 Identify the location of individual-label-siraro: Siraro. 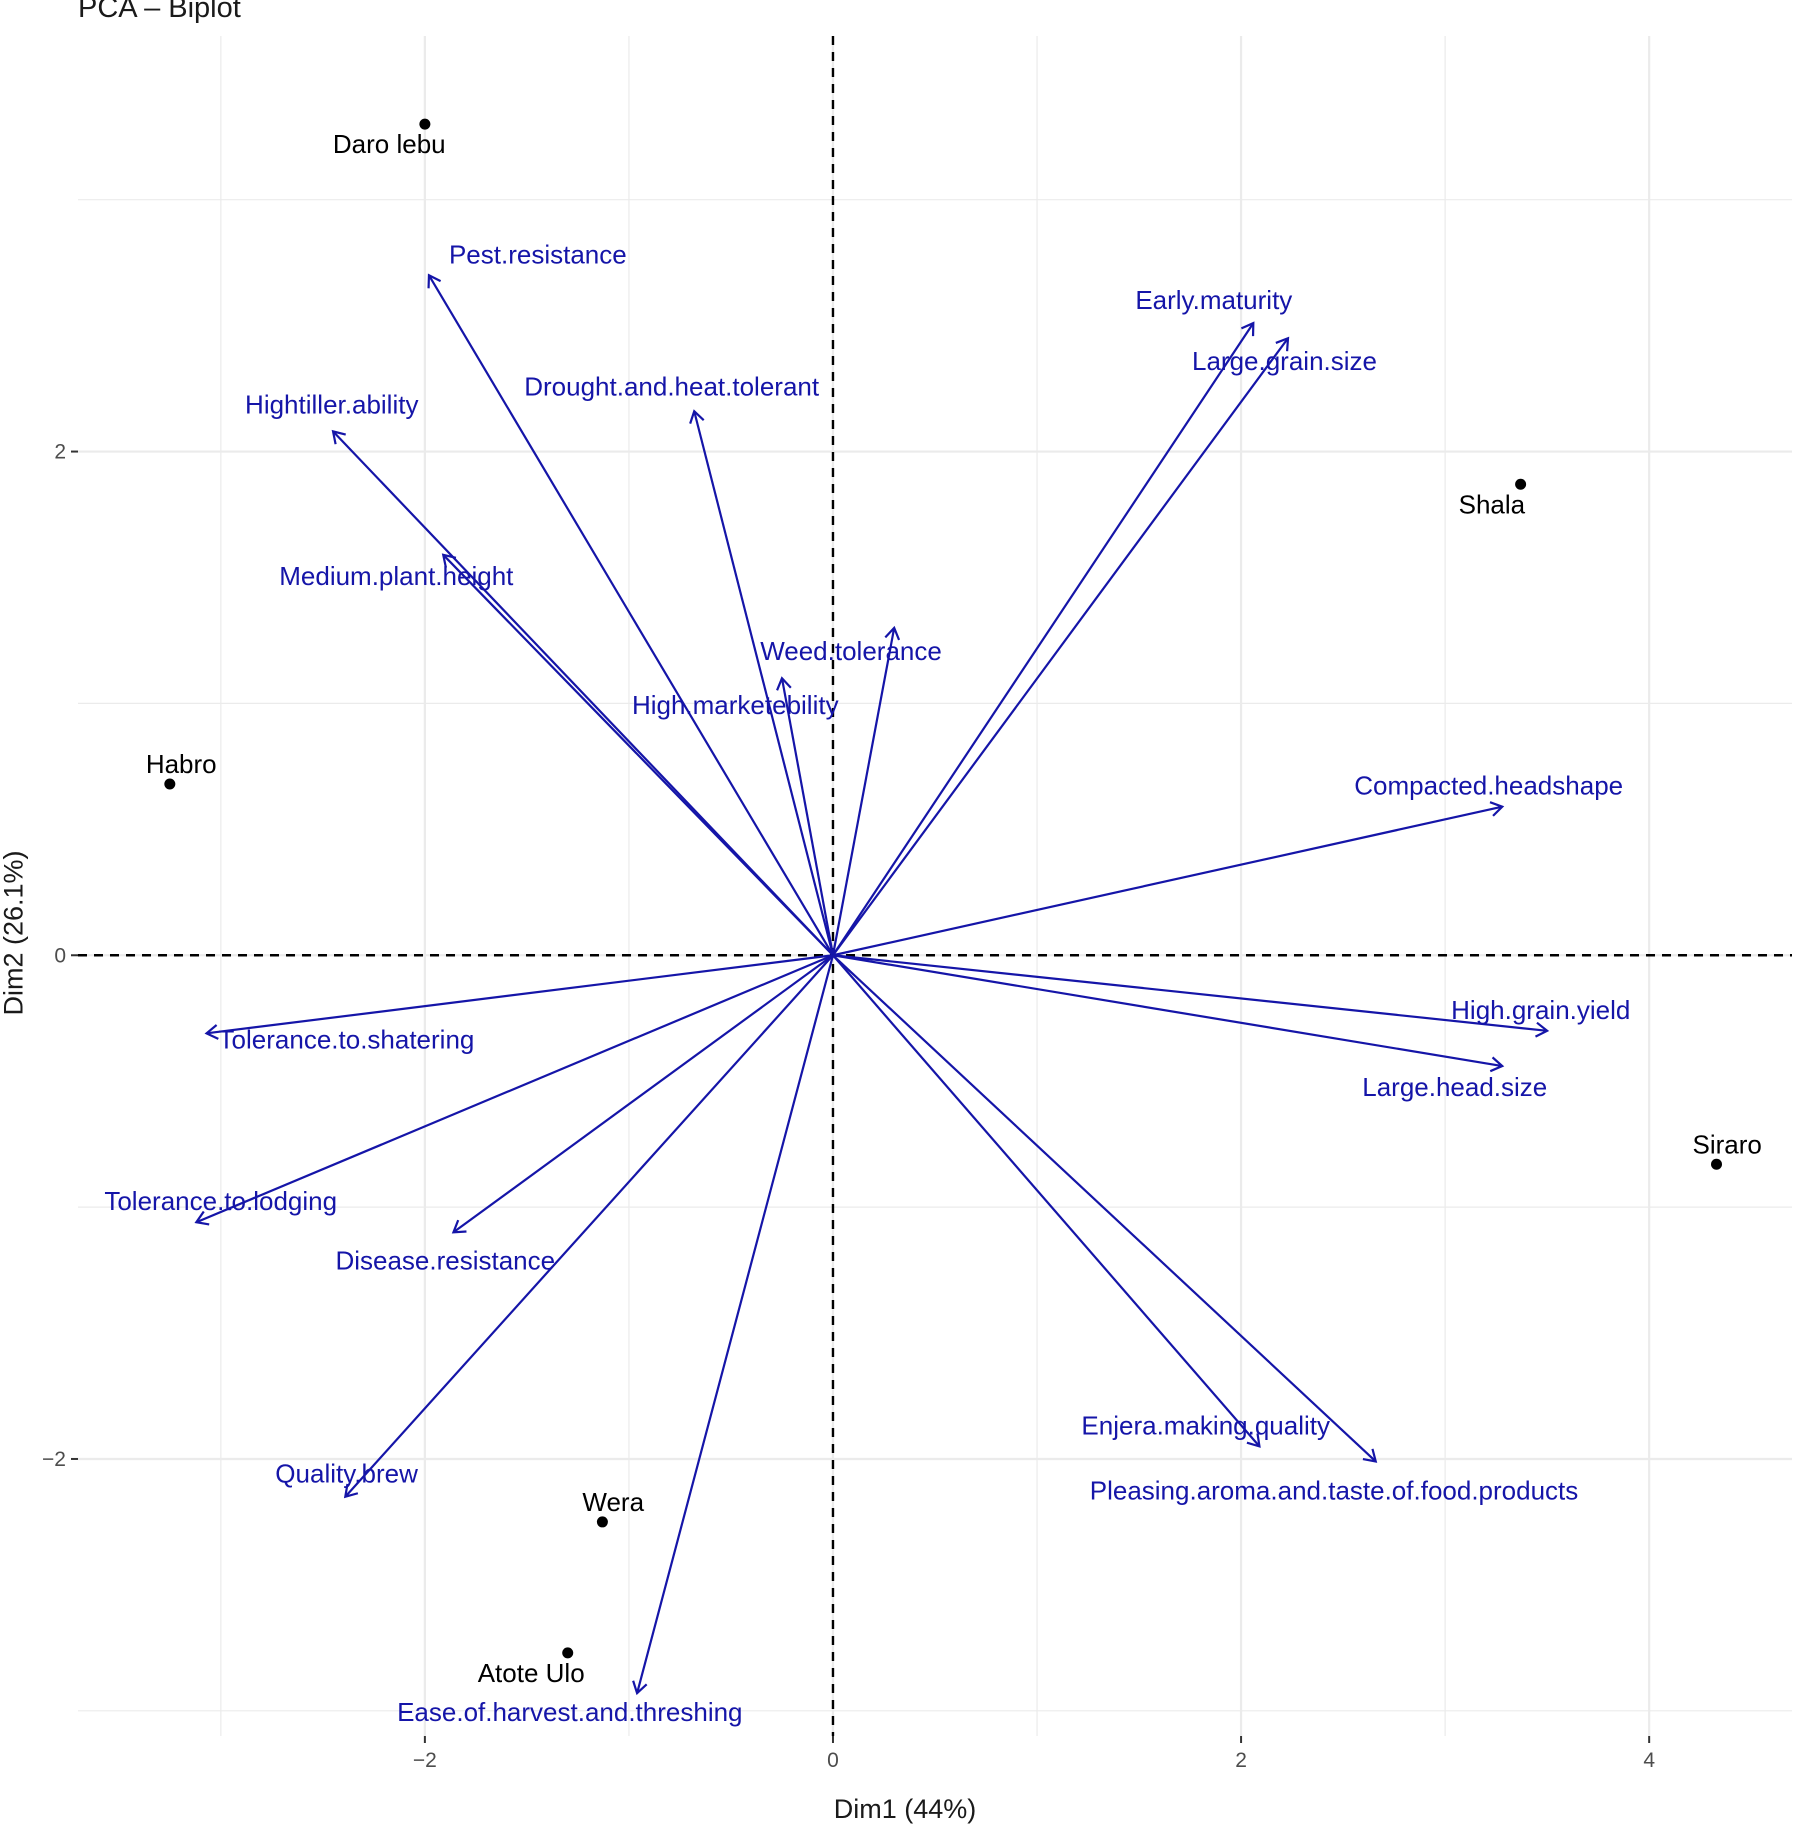
(1727, 1144).